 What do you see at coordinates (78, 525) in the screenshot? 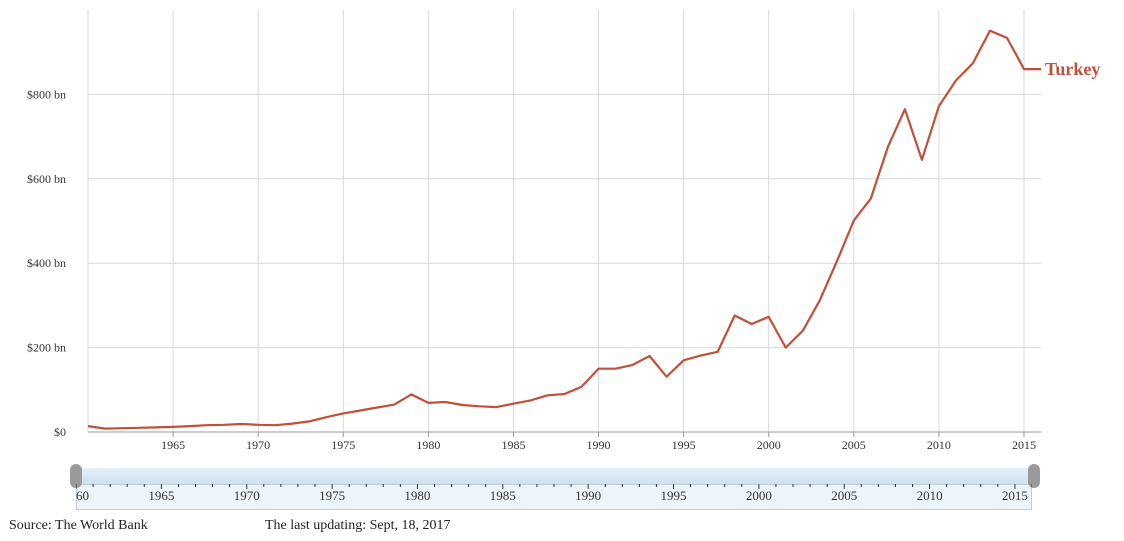
I see `source-text: Source: The World Bank` at bounding box center [78, 525].